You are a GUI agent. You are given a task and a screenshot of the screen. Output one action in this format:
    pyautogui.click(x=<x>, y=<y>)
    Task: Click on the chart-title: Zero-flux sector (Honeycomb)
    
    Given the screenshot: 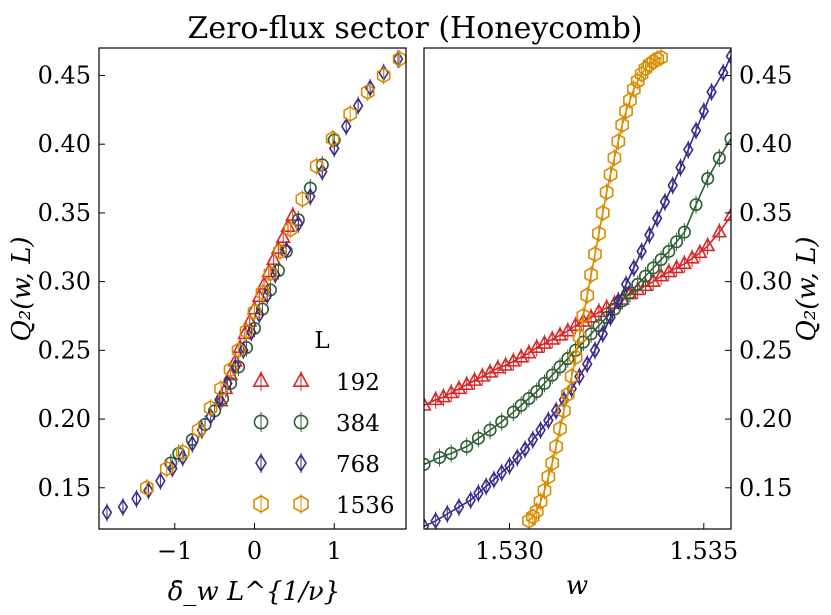 What is the action you would take?
    pyautogui.click(x=414, y=28)
    